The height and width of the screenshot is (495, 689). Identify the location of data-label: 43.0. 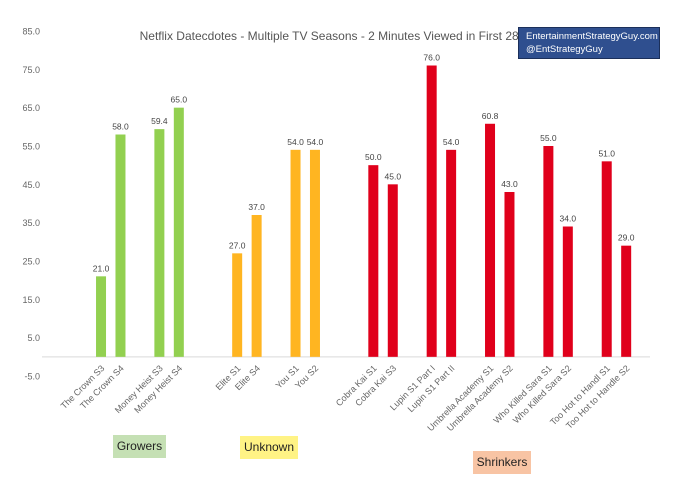
(509, 184).